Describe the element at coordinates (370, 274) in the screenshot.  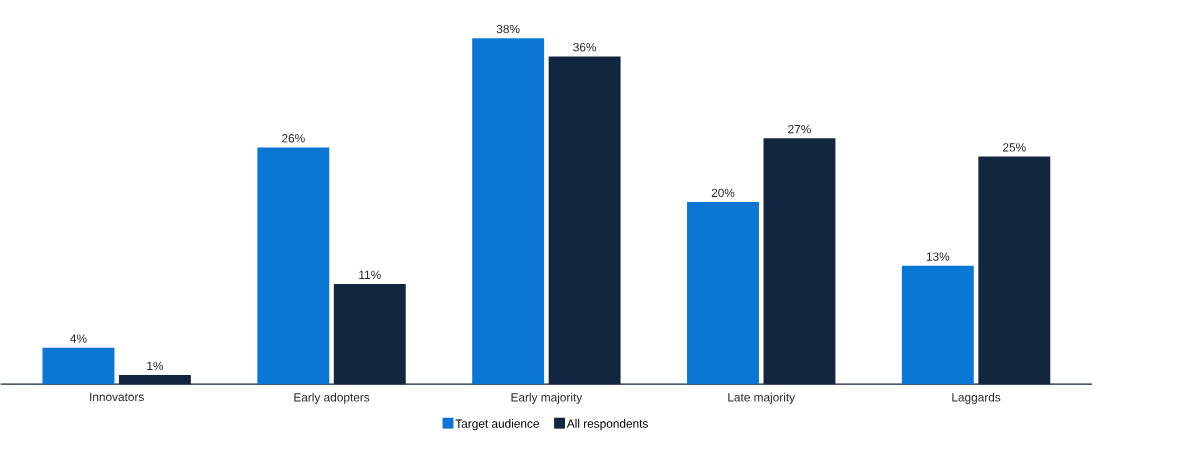
I see `data-label: 11%` at that location.